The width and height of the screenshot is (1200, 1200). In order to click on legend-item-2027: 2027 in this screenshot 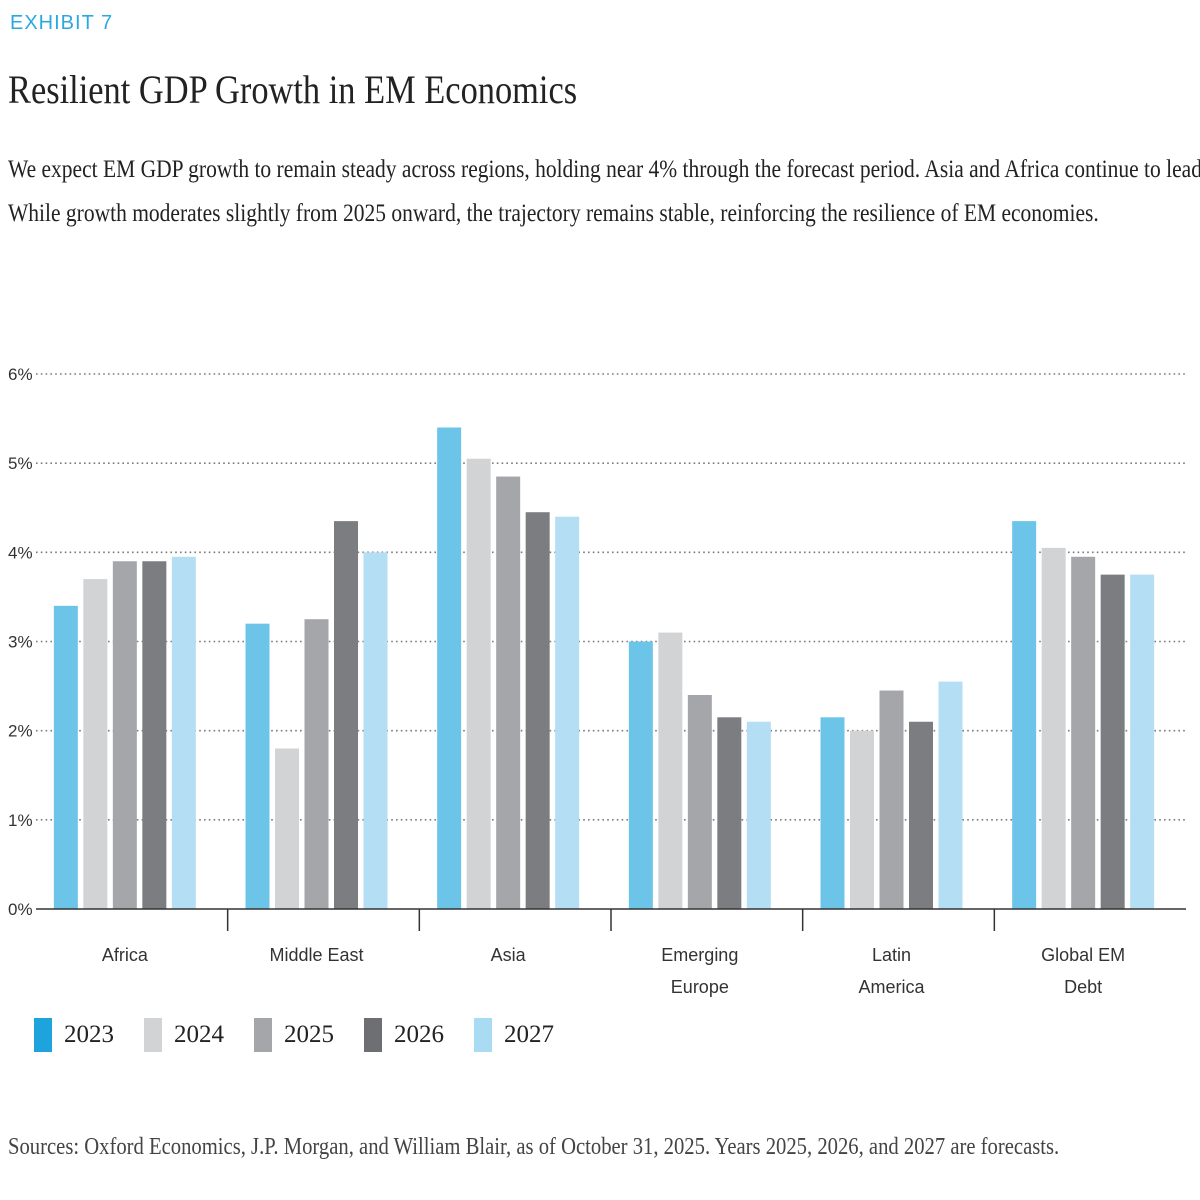, I will do `click(514, 1035)`.